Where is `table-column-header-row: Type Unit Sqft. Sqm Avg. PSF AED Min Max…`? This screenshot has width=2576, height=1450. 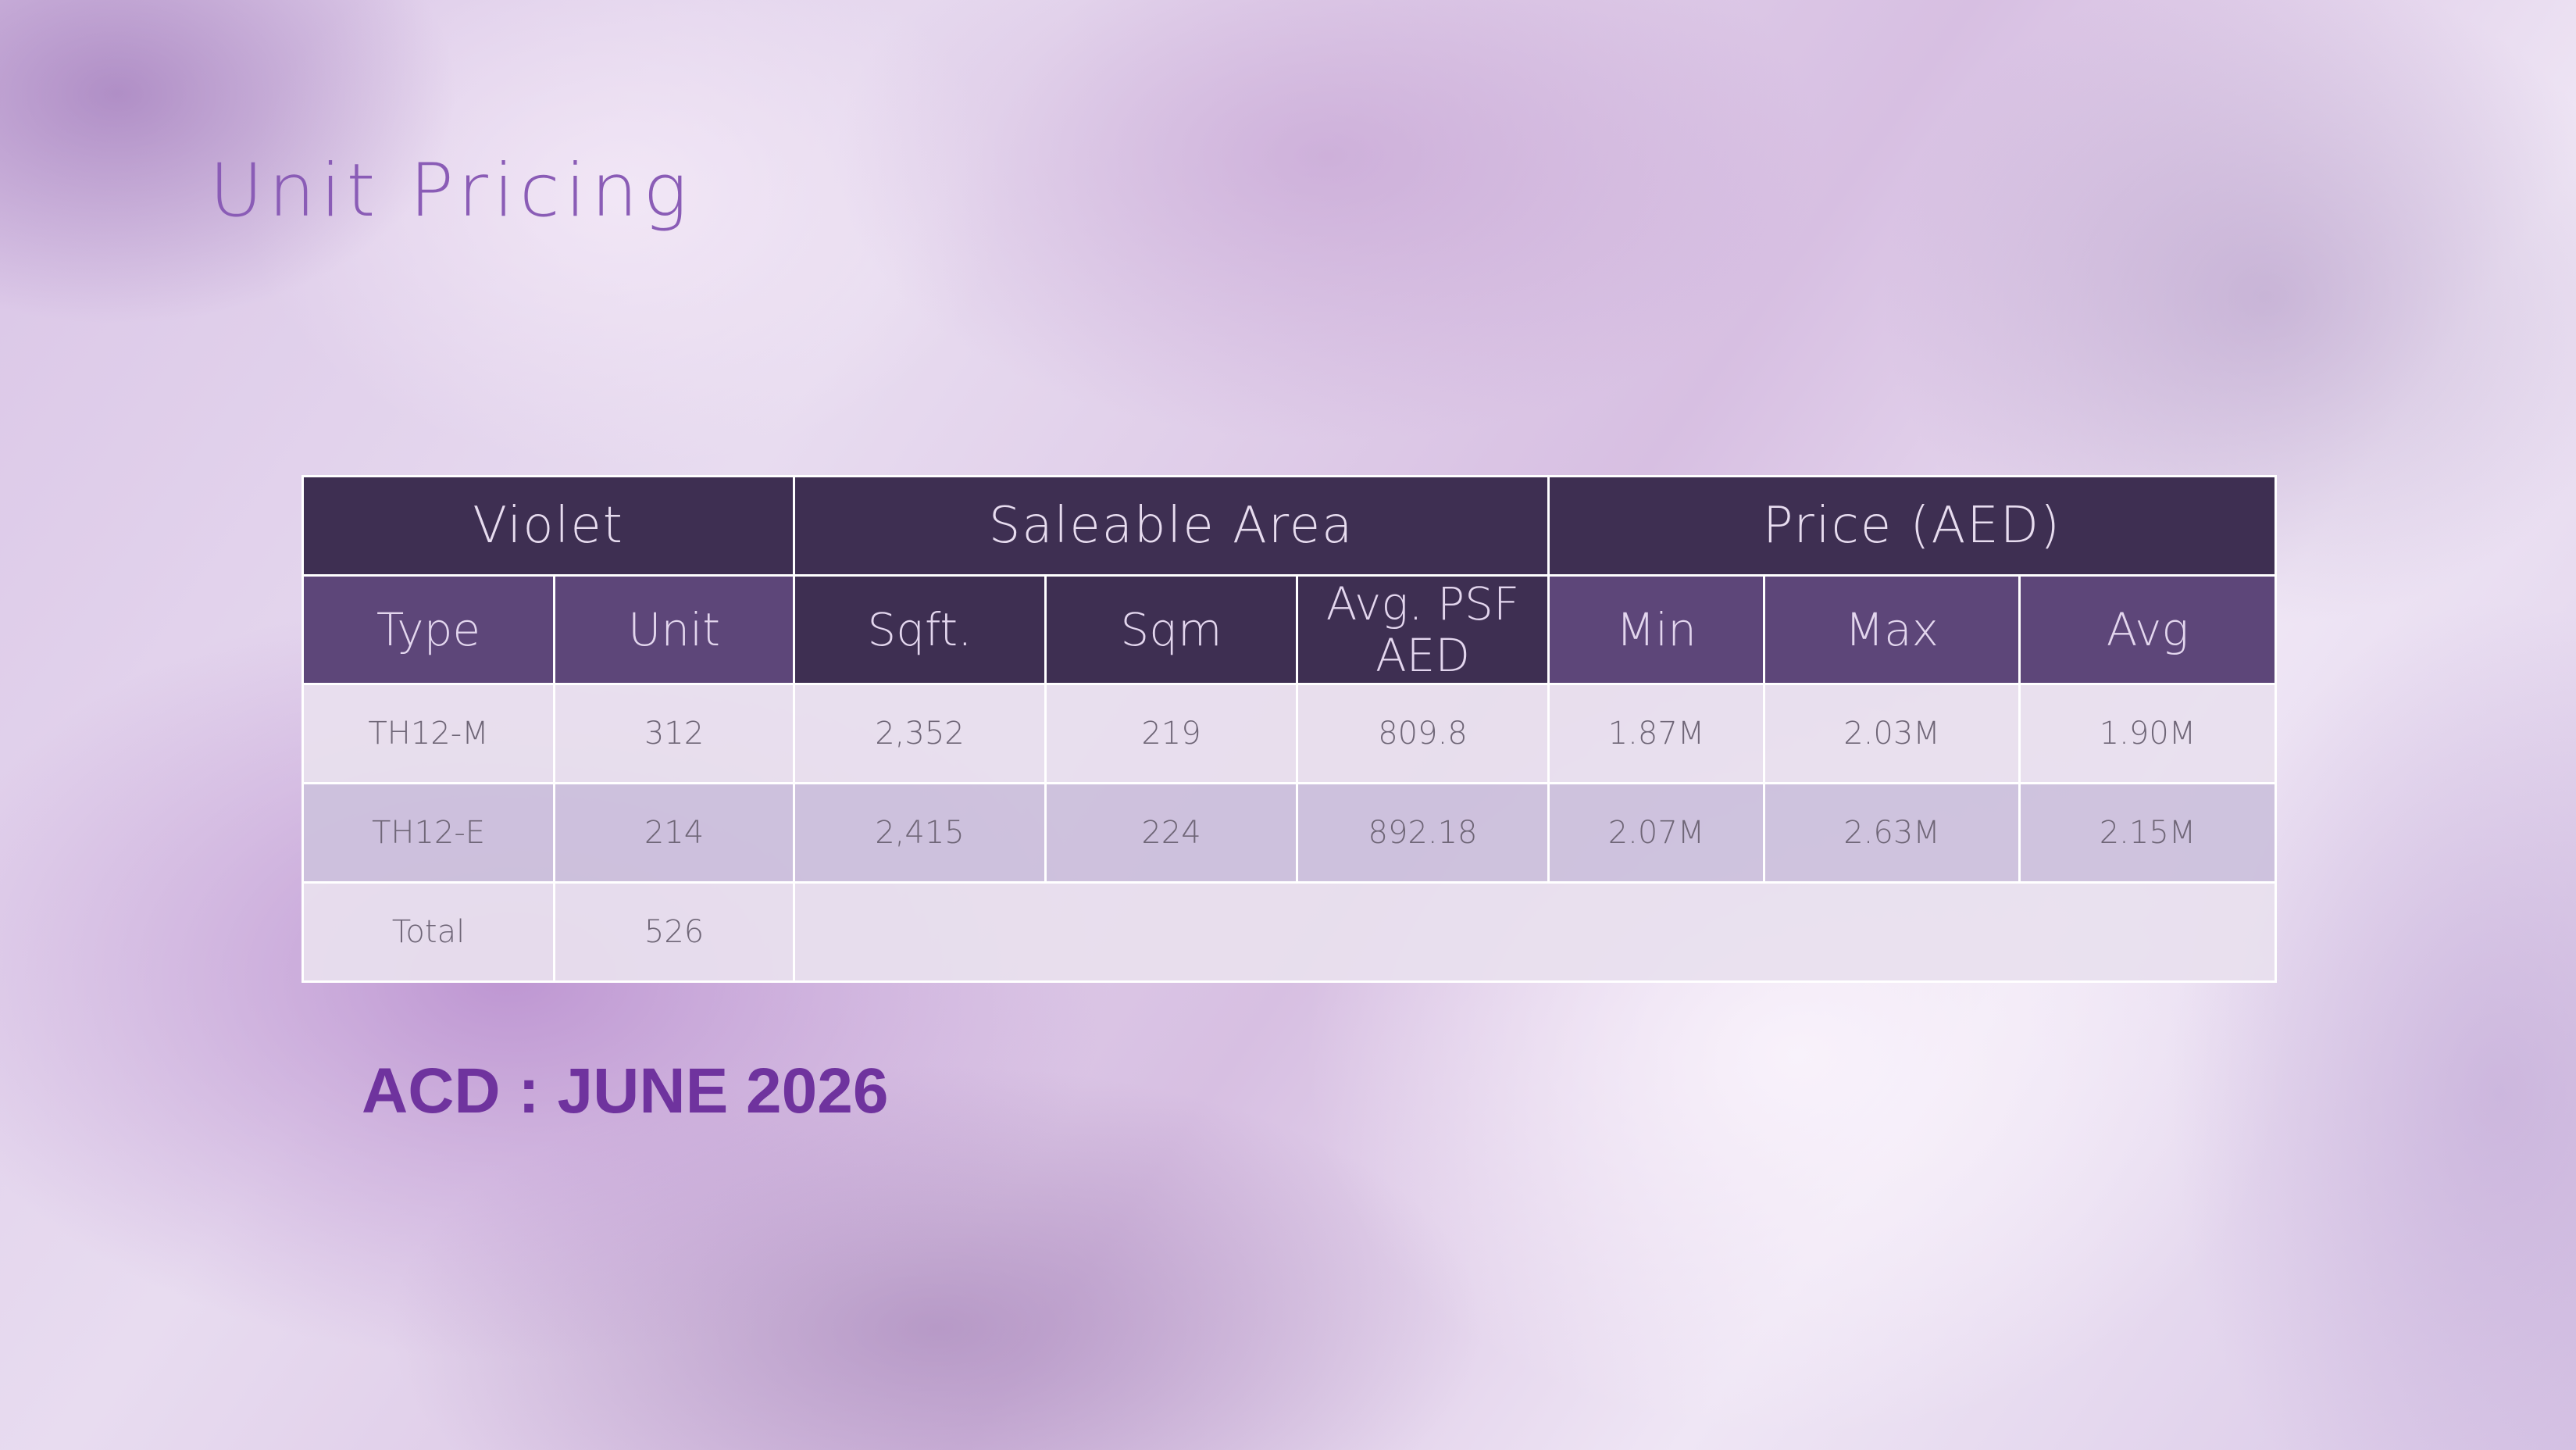
table-column-header-row: Type Unit Sqft. Sqm Avg. PSF AED Min Max… is located at coordinates (1289, 629).